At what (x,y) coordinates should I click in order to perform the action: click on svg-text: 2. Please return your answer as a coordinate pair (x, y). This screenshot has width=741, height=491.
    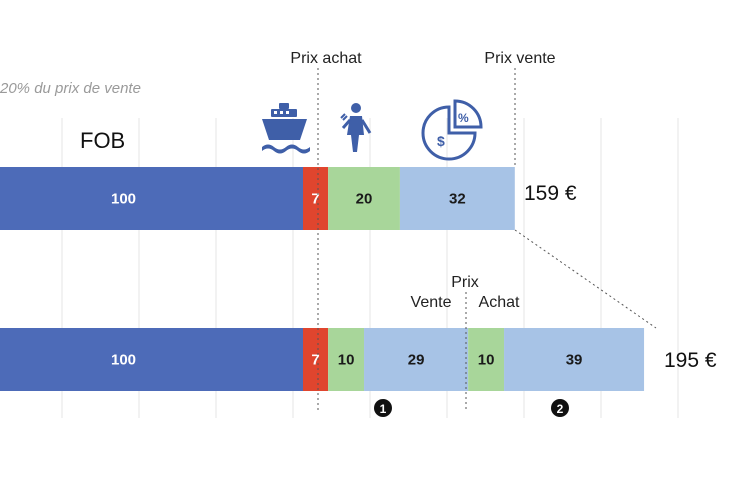
    Looking at the image, I should click on (560, 409).